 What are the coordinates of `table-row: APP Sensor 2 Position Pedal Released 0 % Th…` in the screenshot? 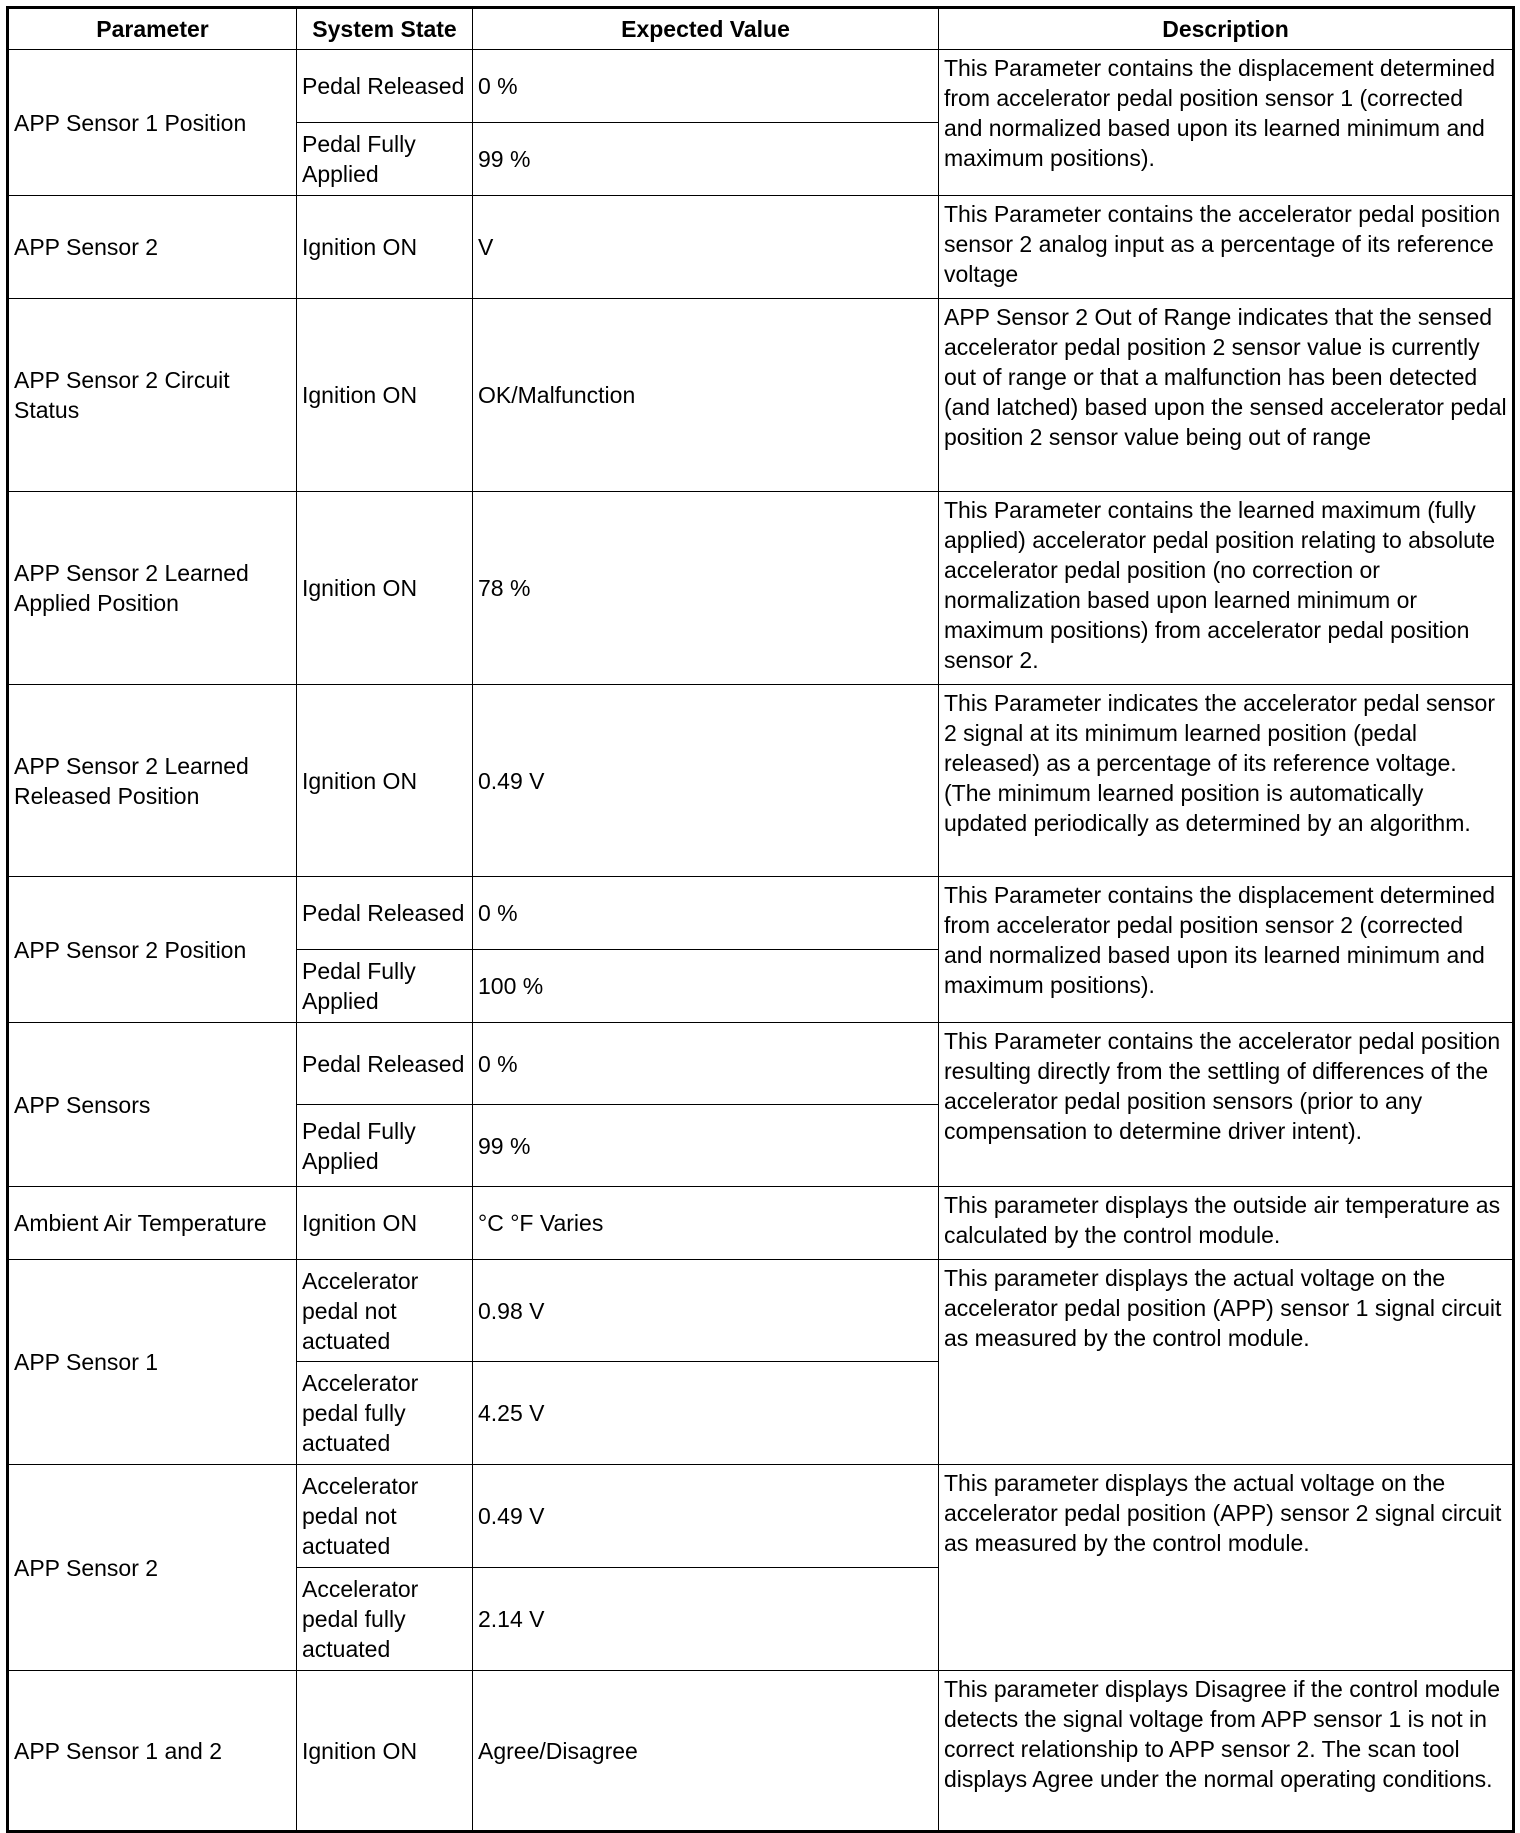 It's located at (760, 949).